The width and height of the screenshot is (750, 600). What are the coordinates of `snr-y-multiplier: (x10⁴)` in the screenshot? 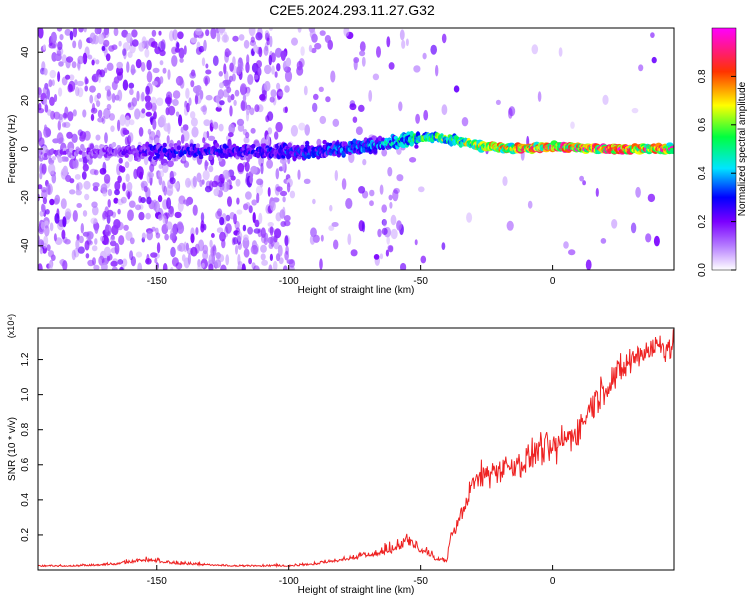 It's located at (11, 326).